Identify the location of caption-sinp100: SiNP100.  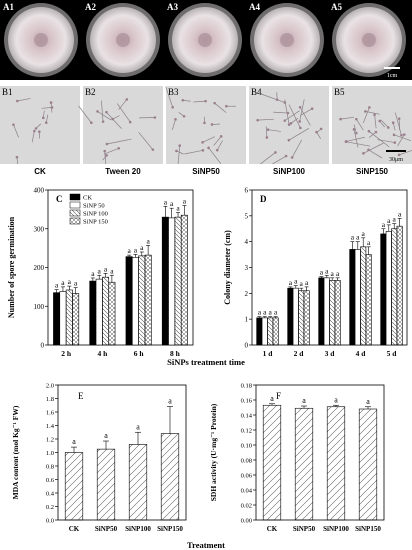
(289, 171).